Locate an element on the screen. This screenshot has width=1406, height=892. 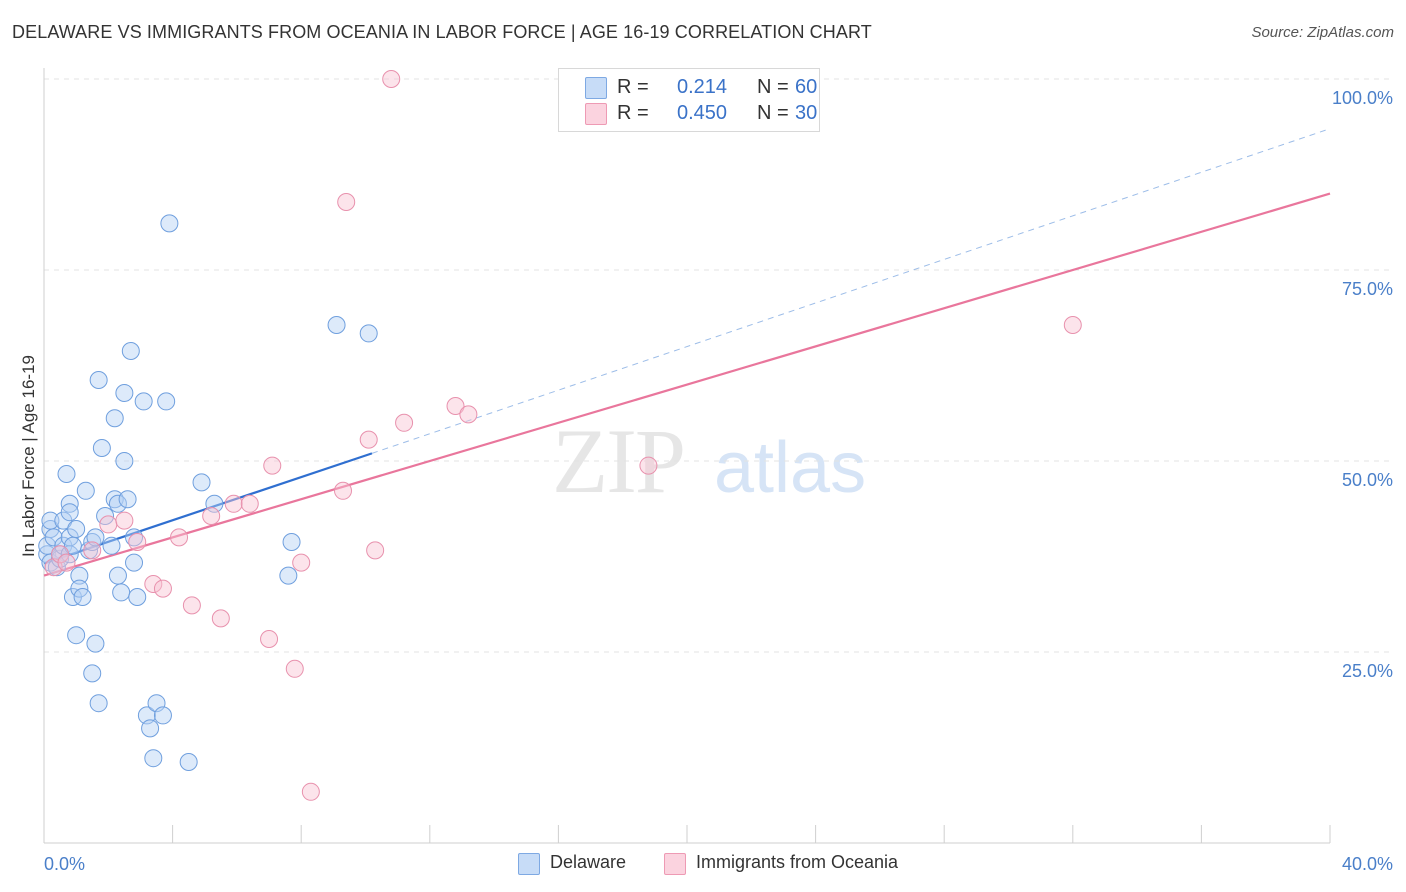
legend-swatch-oceania is located at coordinates (596, 114).